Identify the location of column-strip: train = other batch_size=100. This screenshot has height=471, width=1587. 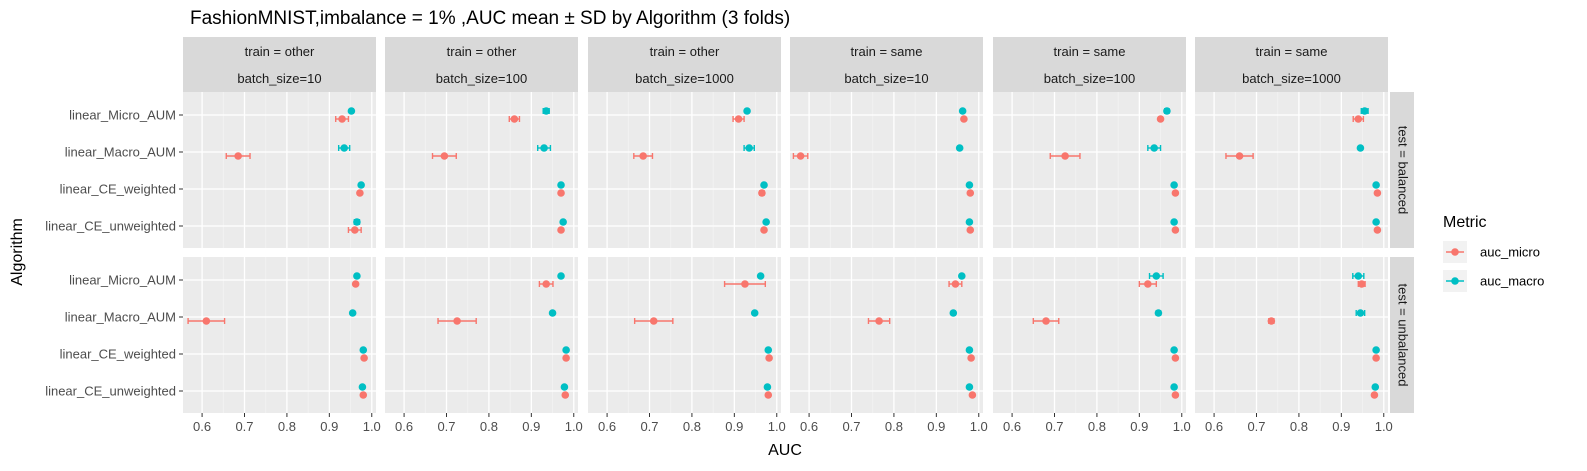
(481, 64).